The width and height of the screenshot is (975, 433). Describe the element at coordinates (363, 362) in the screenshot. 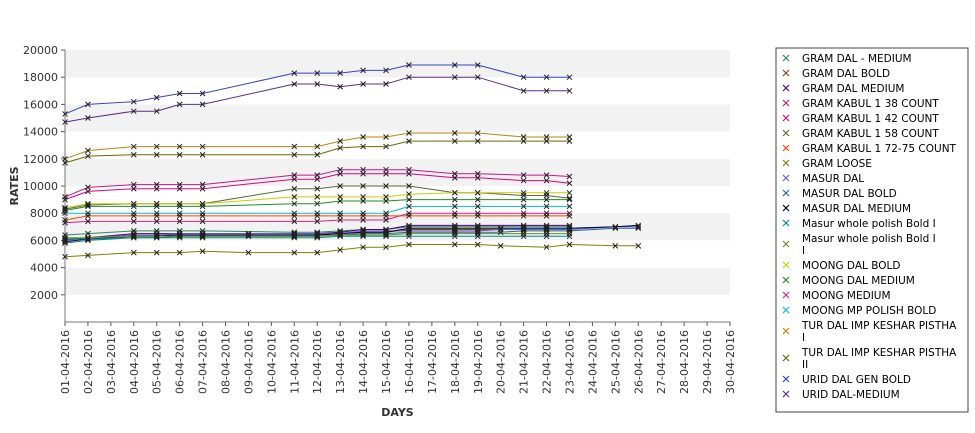

I see `x-tick-label: 14-04-2016` at that location.